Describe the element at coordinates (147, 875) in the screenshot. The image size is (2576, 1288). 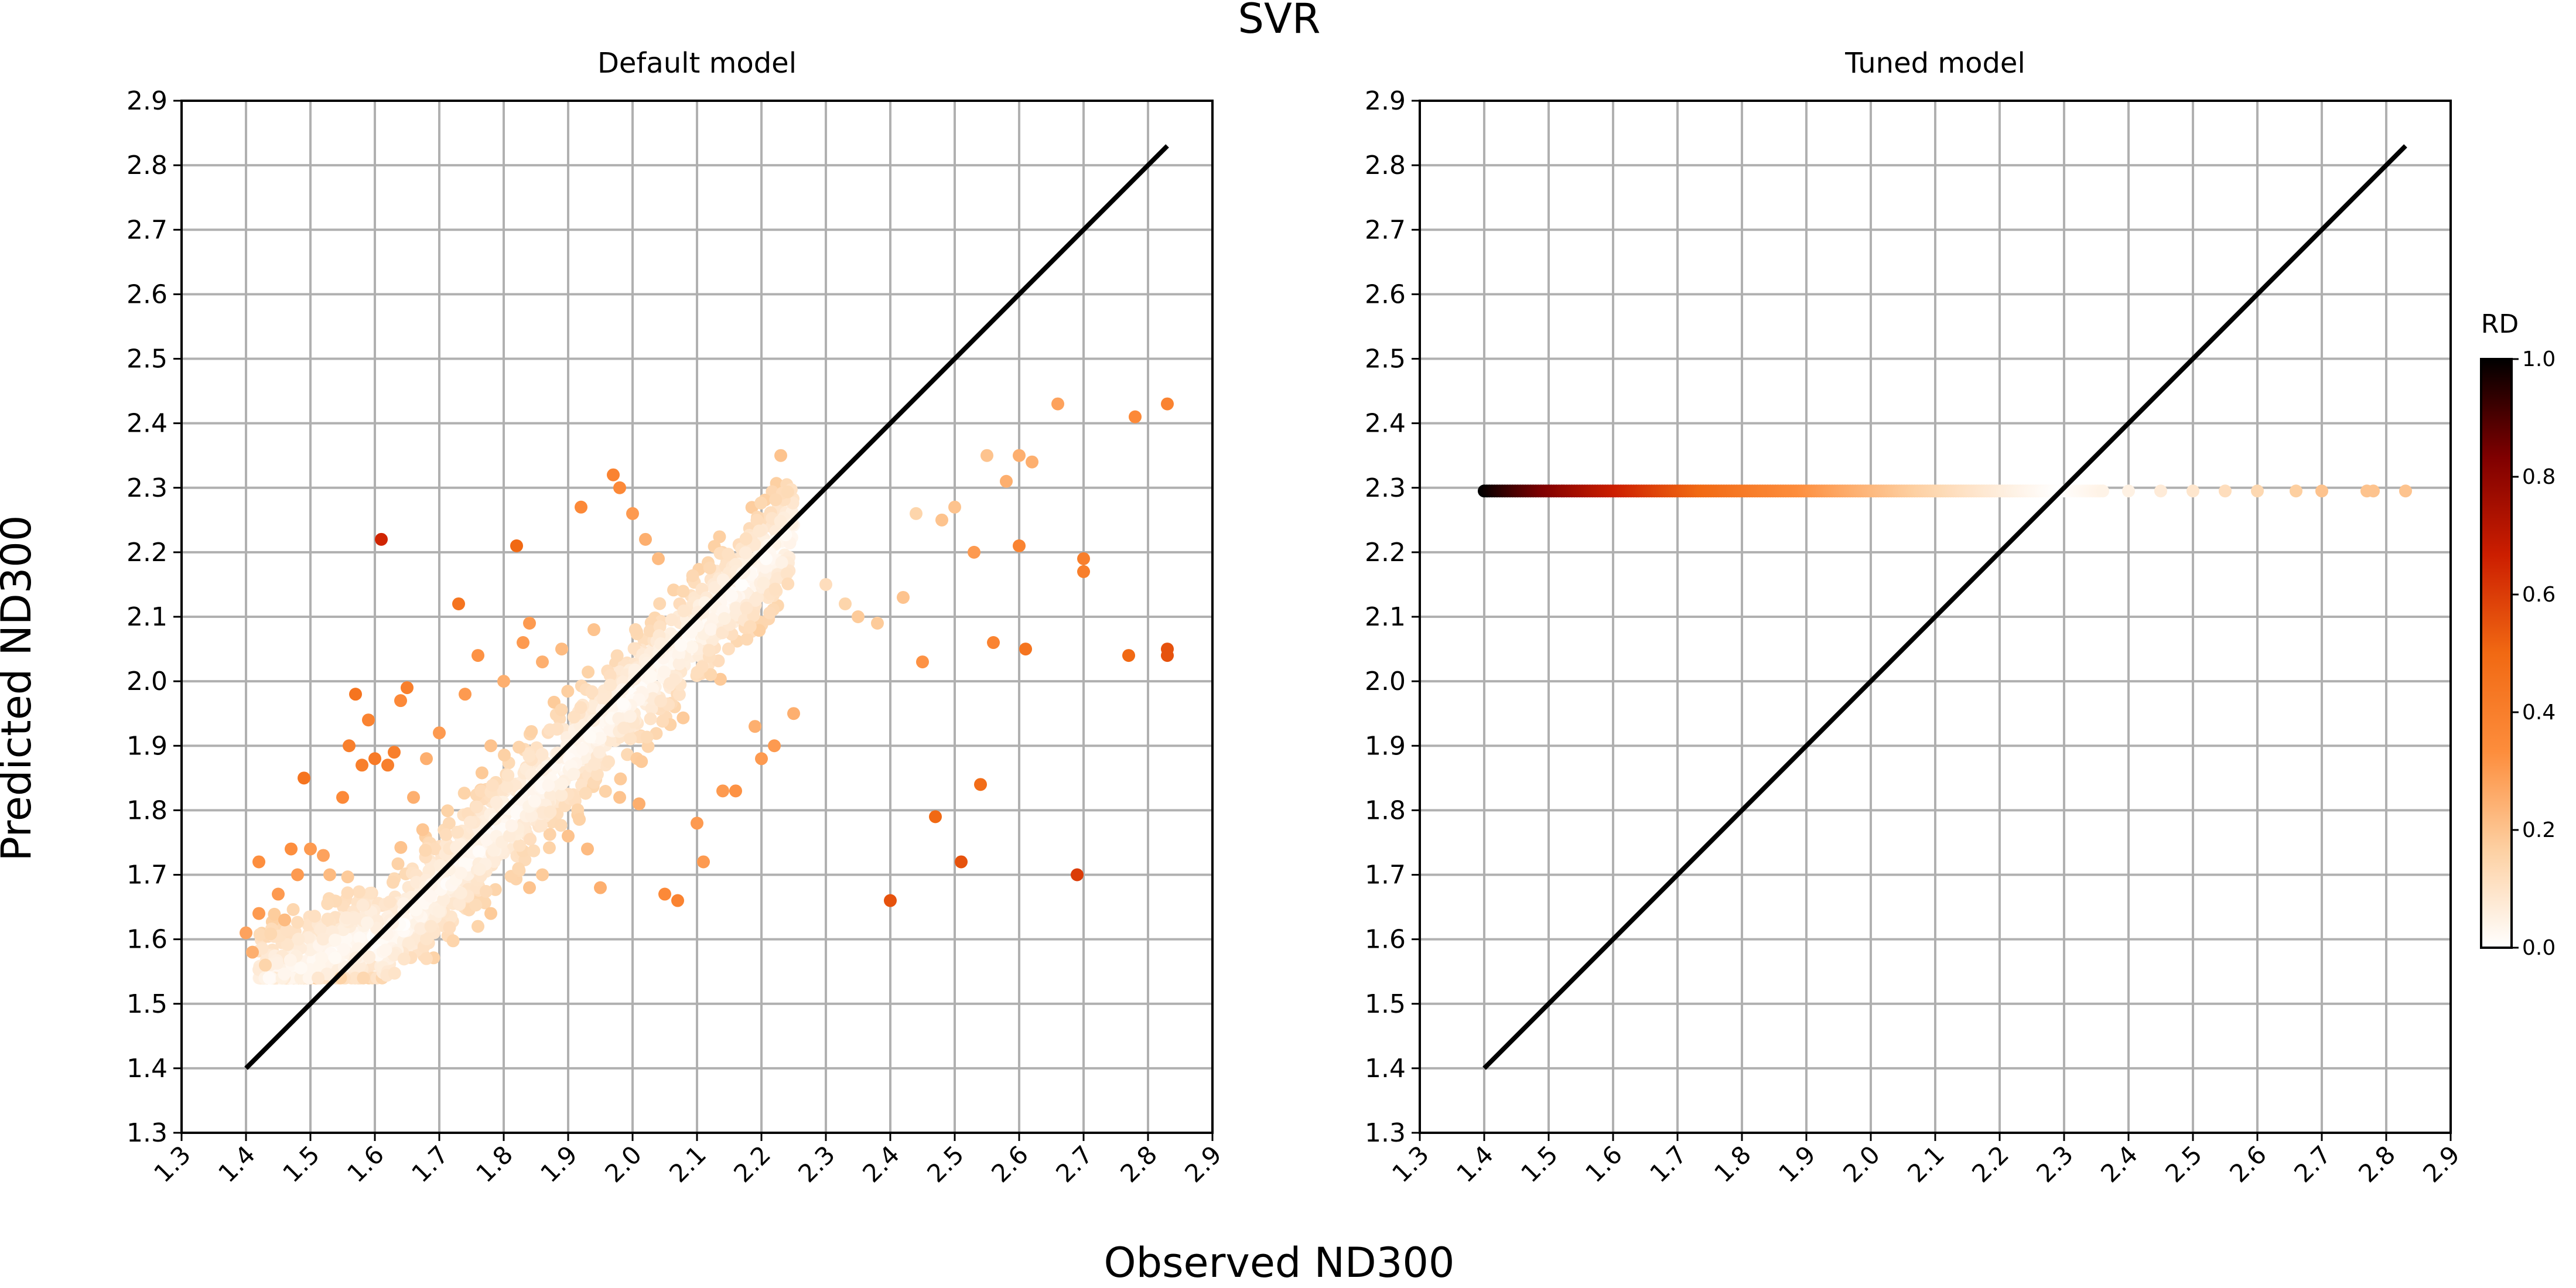
I see `y-tick-label: 1.7` at that location.